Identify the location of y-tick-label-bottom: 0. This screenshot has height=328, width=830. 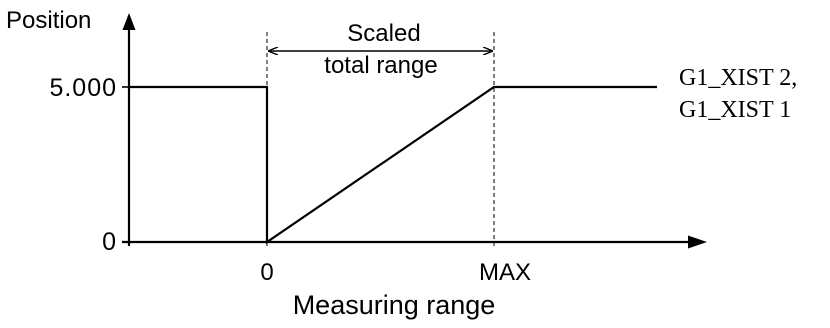
(109, 242).